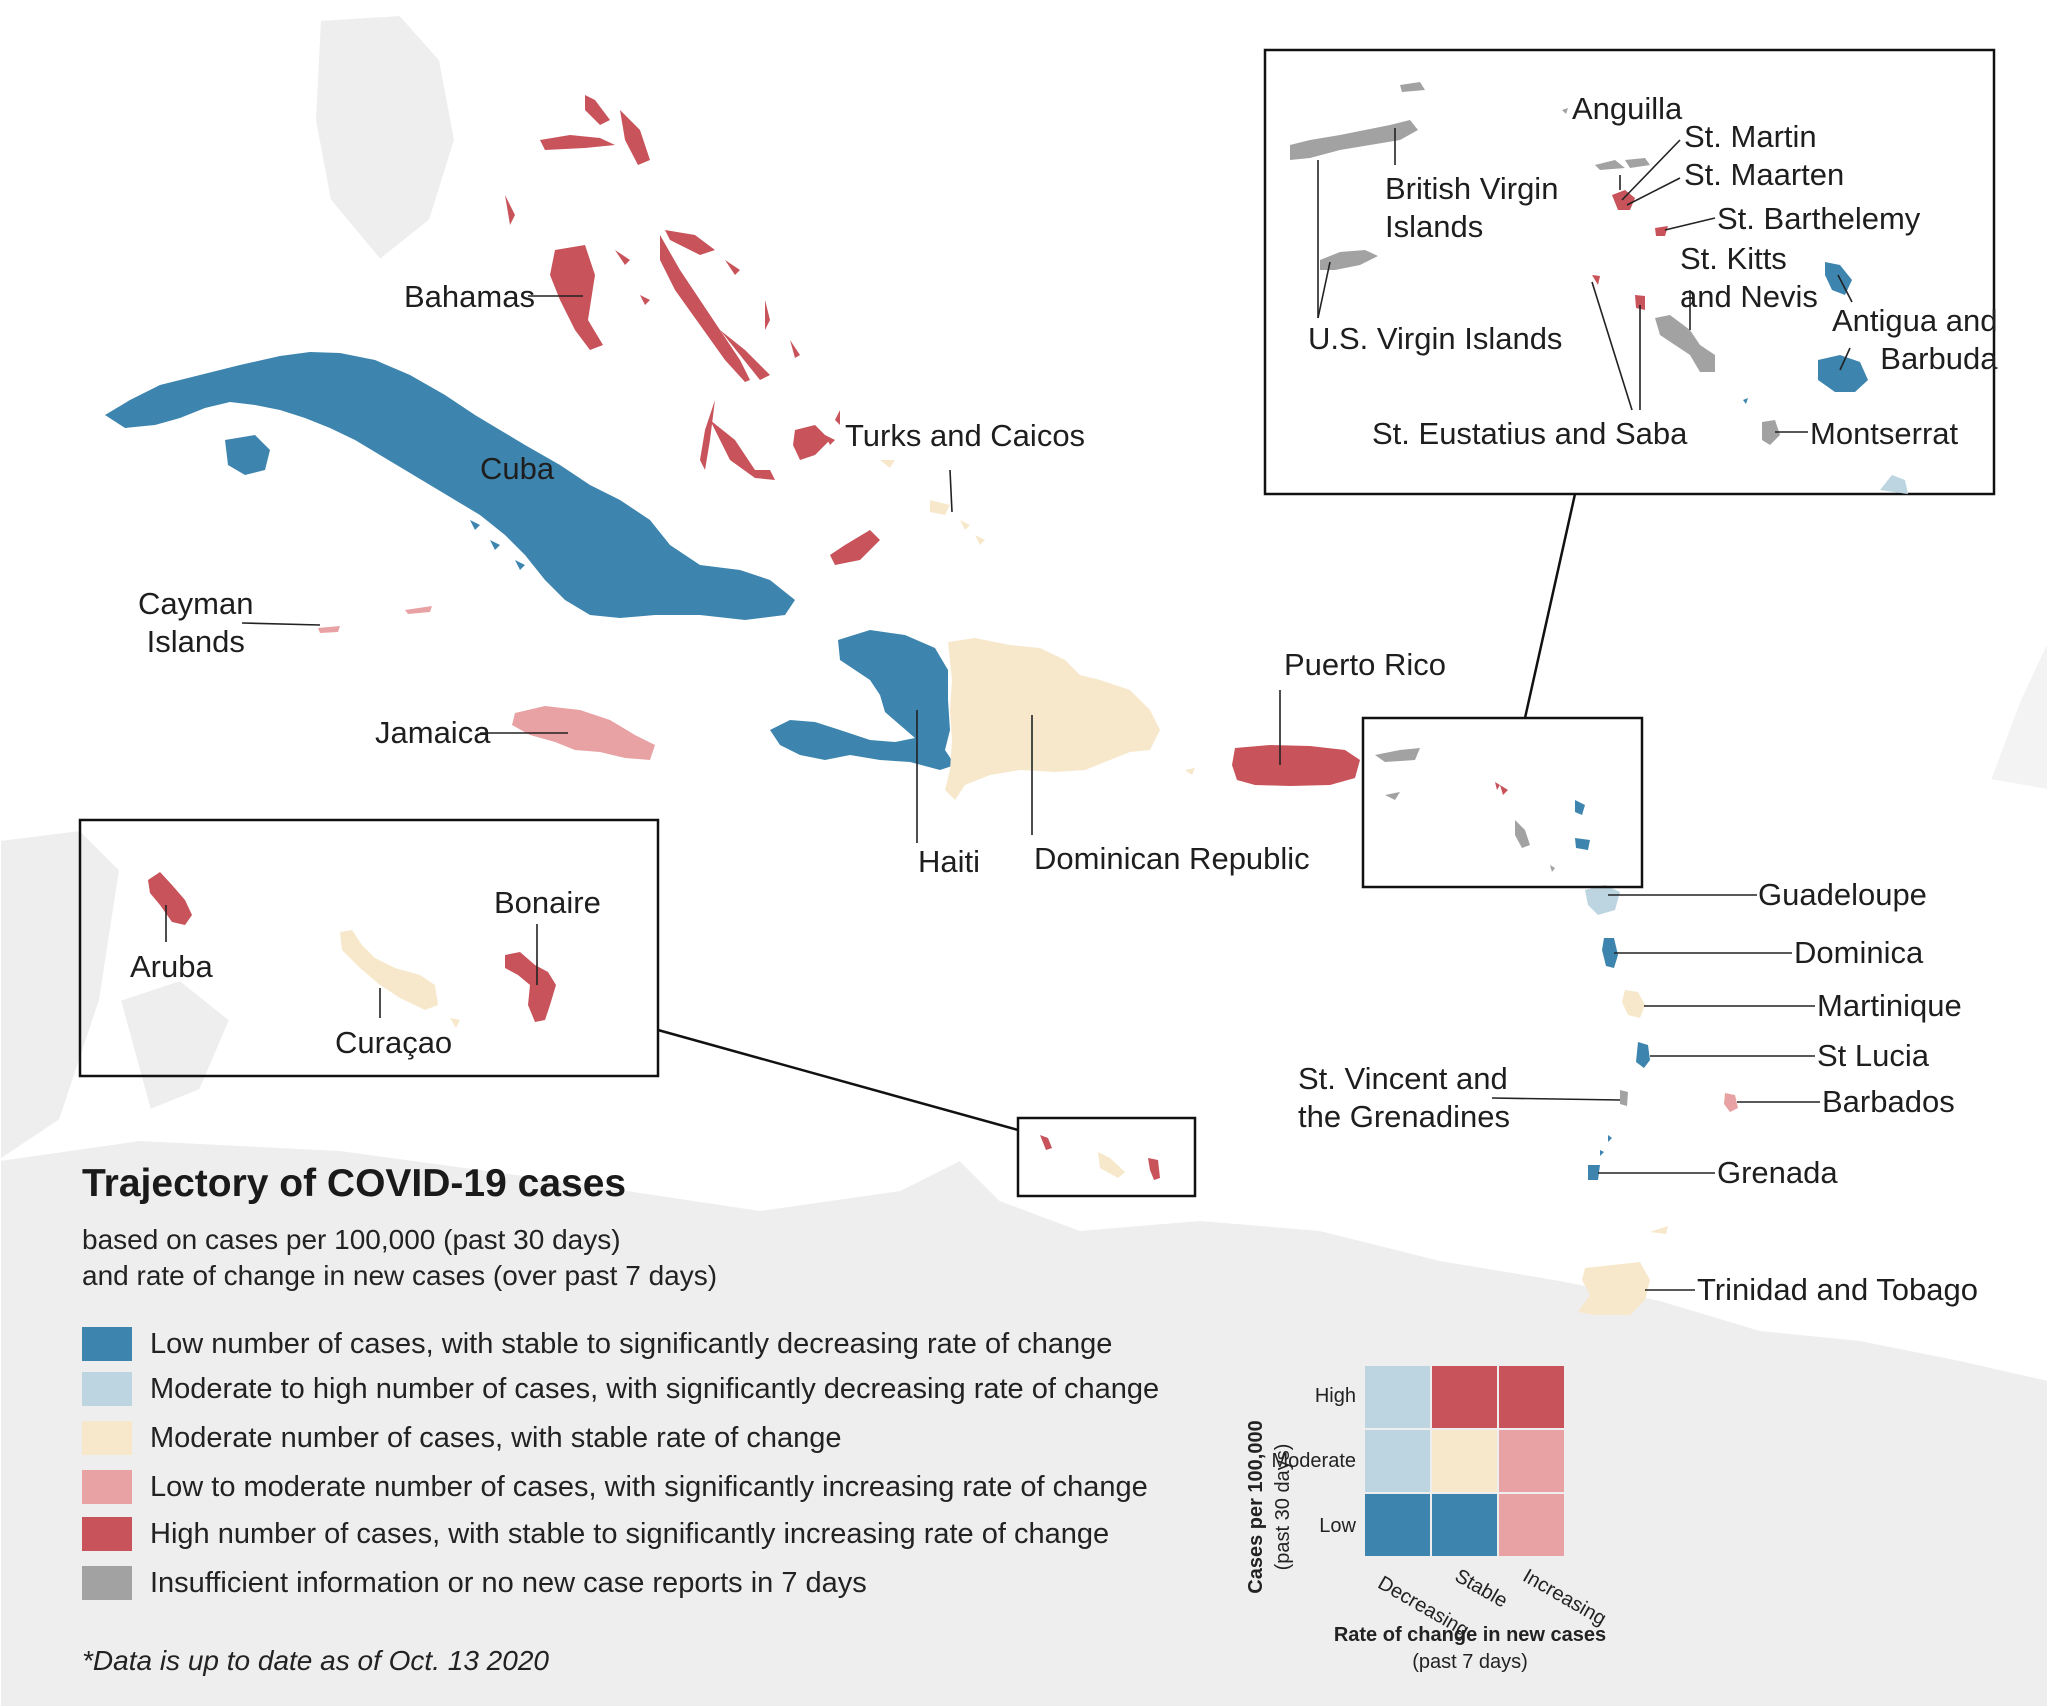 This screenshot has width=2048, height=1707. Describe the element at coordinates (1623, 200) in the screenshot. I see `inset-st-martin-shape` at that location.